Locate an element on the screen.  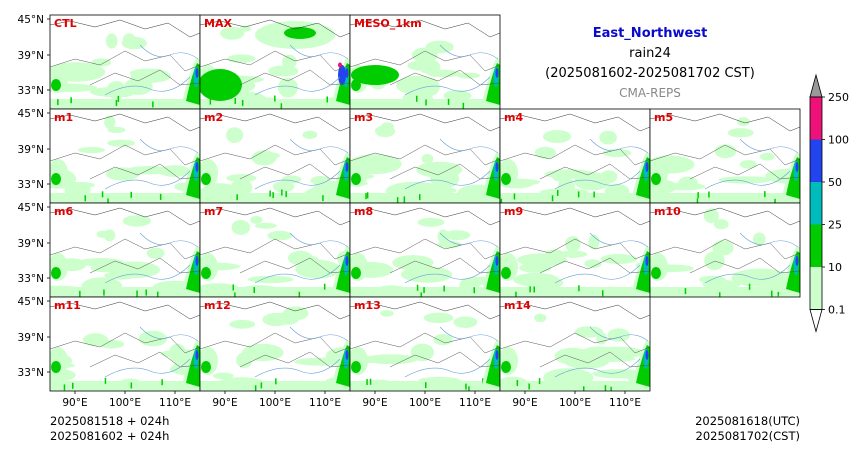
panel-m14: m14 is located at coordinates (575, 344).